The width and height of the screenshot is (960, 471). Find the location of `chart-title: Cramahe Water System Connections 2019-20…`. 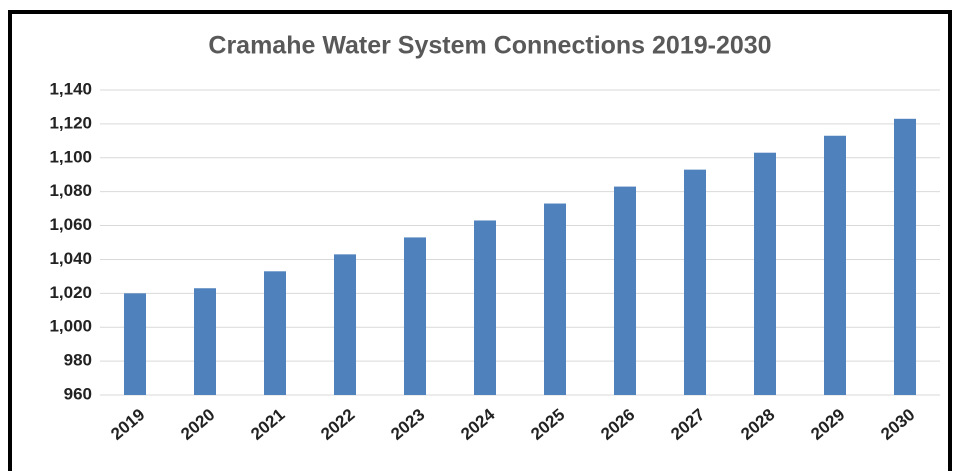

chart-title: Cramahe Water System Connections 2019-20… is located at coordinates (489, 46).